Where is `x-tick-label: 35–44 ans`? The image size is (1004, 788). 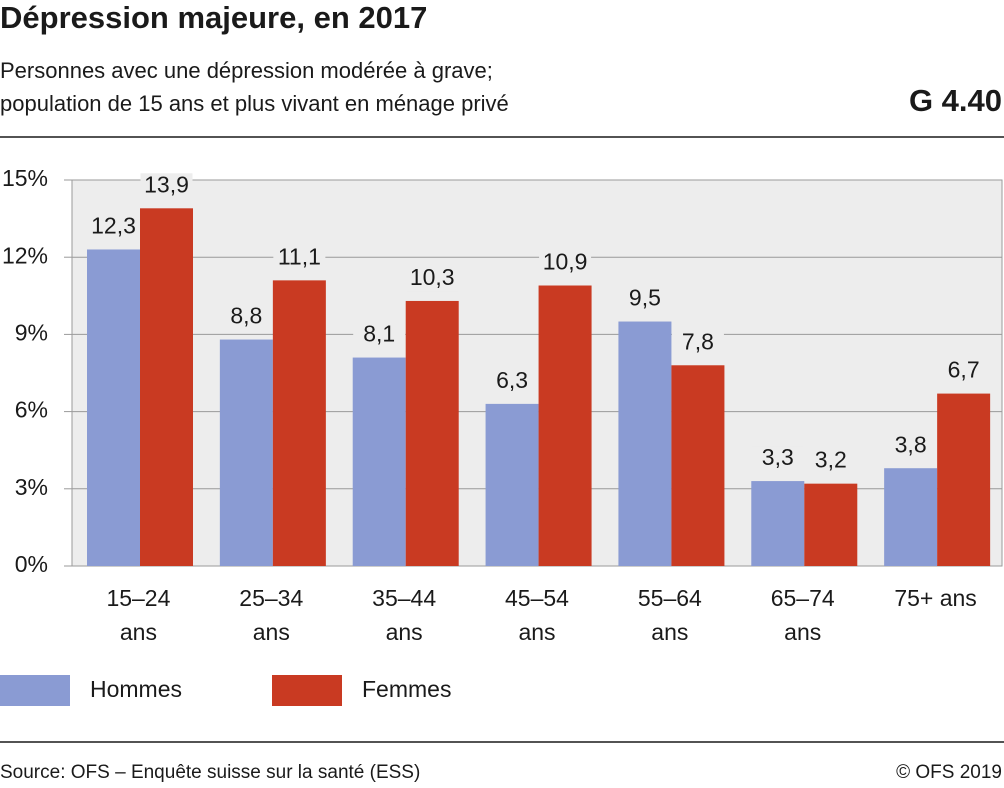
x-tick-label: 35–44 ans is located at coordinates (404, 615).